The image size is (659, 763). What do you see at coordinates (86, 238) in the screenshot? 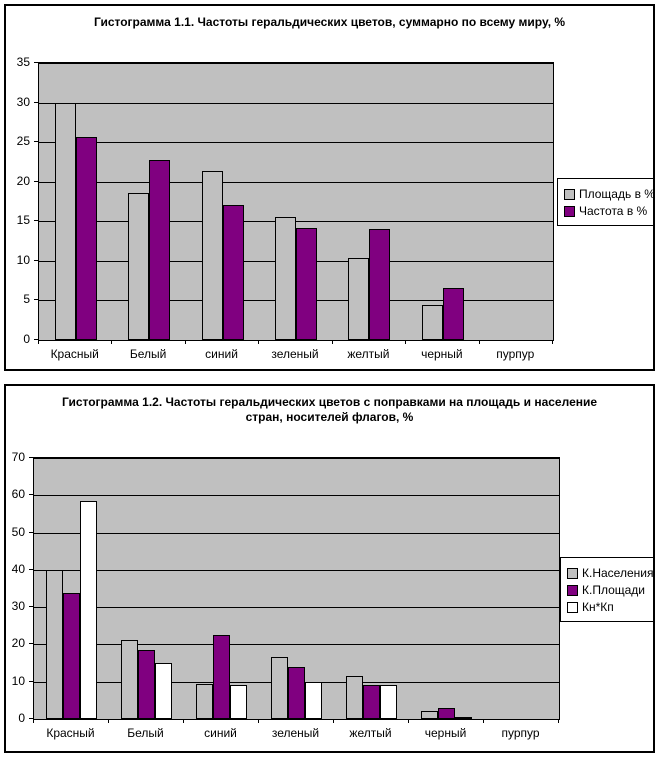
I see `bar-Частота в %-Красный` at bounding box center [86, 238].